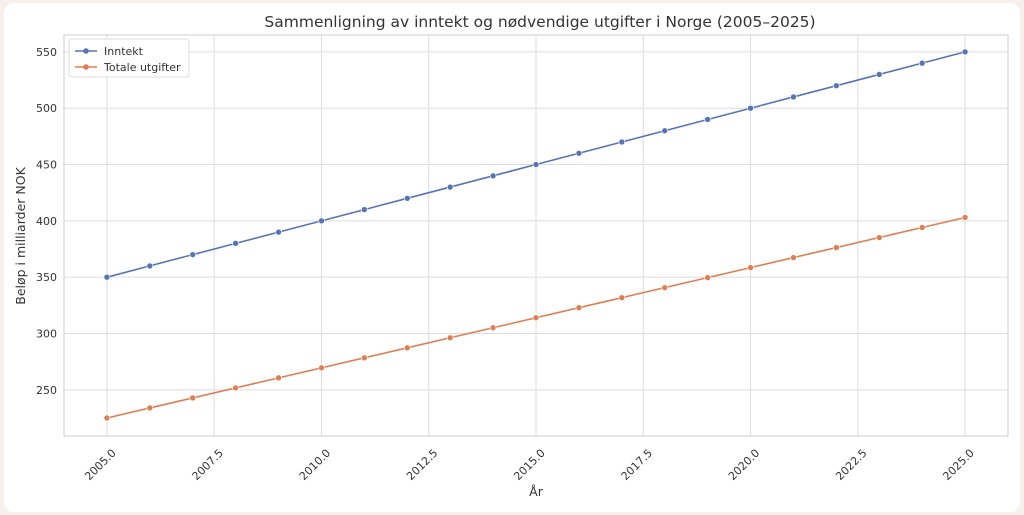 This screenshot has width=1024, height=515. What do you see at coordinates (142, 67) in the screenshot?
I see `legend-label: Totale utgifter` at bounding box center [142, 67].